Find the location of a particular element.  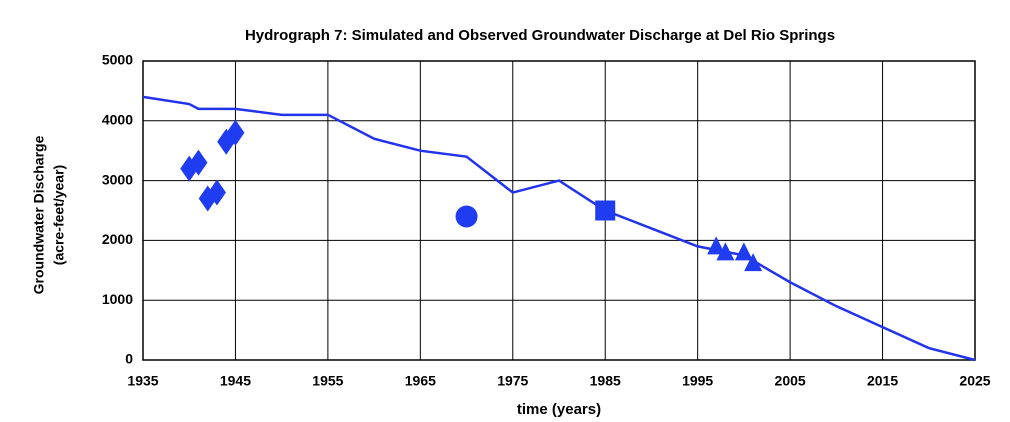

x-tick-label: 1955 is located at coordinates (327, 381).